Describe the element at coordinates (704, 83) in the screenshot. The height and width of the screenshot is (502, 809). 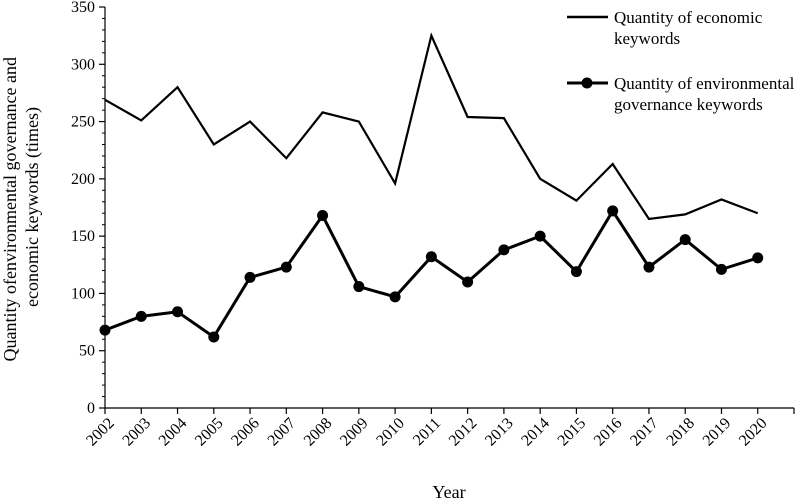
I see `legend-label-environmental-line-1: Quantity of environmental` at that location.